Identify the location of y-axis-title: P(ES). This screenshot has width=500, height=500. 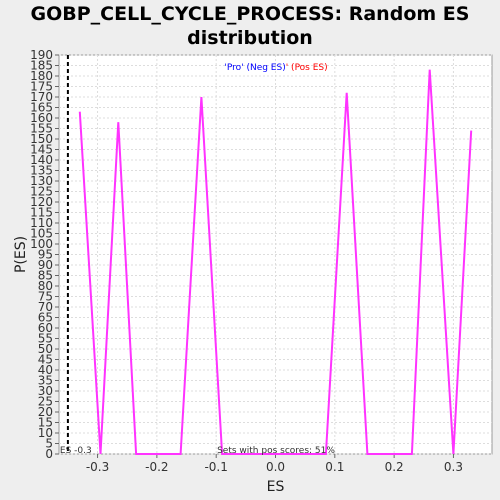
(21, 254).